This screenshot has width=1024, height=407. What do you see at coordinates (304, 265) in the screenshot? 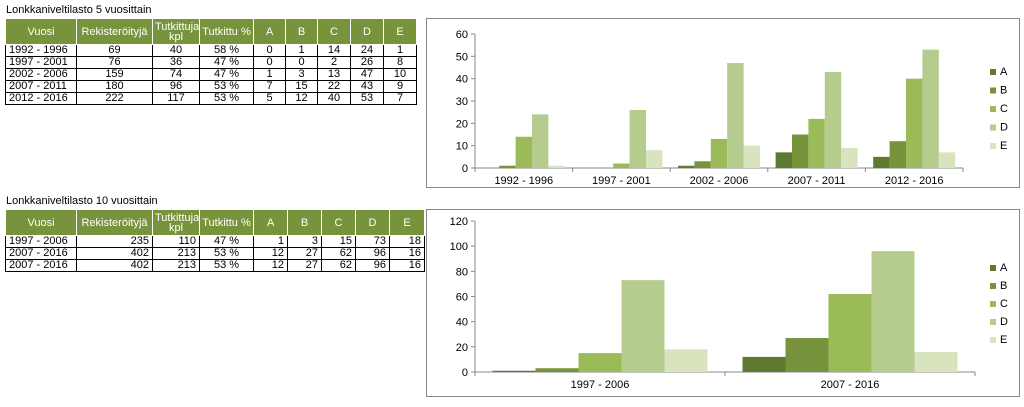
I see `table-cell: 27` at bounding box center [304, 265].